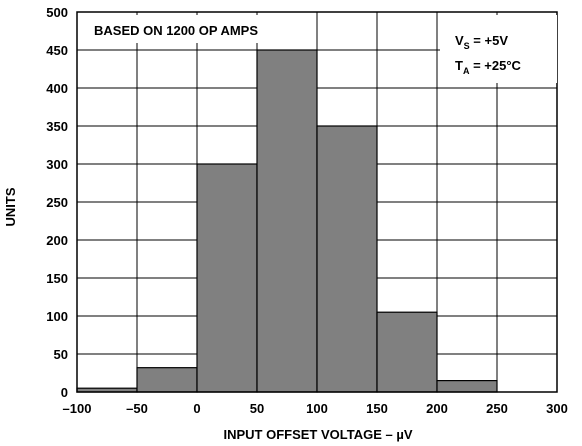 Image resolution: width=582 pixels, height=446 pixels. Describe the element at coordinates (57, 88) in the screenshot. I see `y-tick-label: 400` at that location.